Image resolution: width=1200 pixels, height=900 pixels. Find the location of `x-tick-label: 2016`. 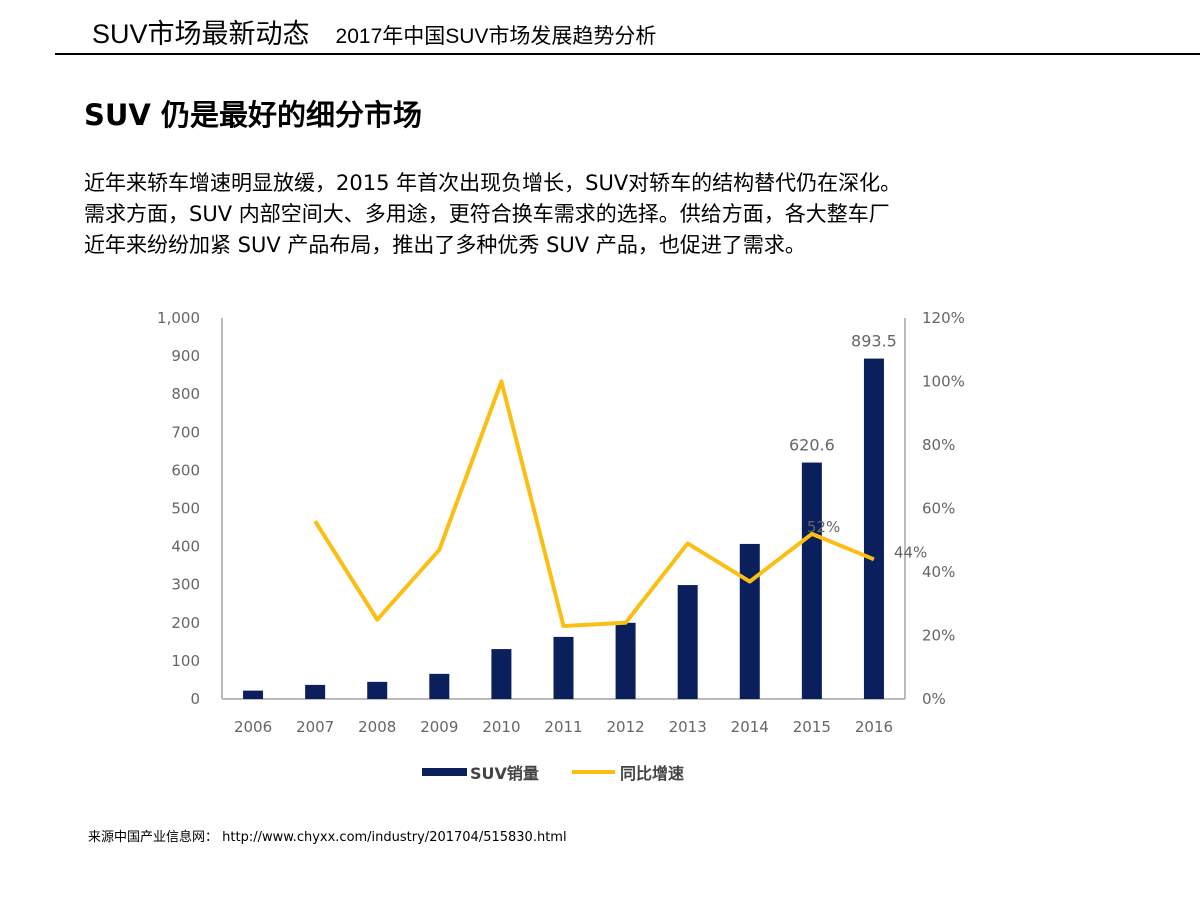

x-tick-label: 2016 is located at coordinates (874, 727).